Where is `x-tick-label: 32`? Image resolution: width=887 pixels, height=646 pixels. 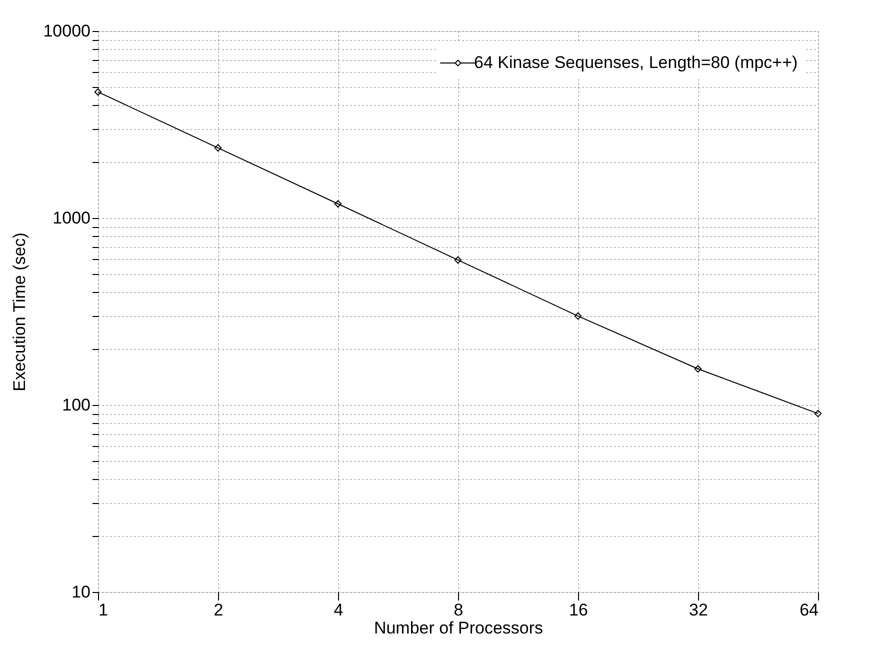
x-tick-label: 32 is located at coordinates (698, 610).